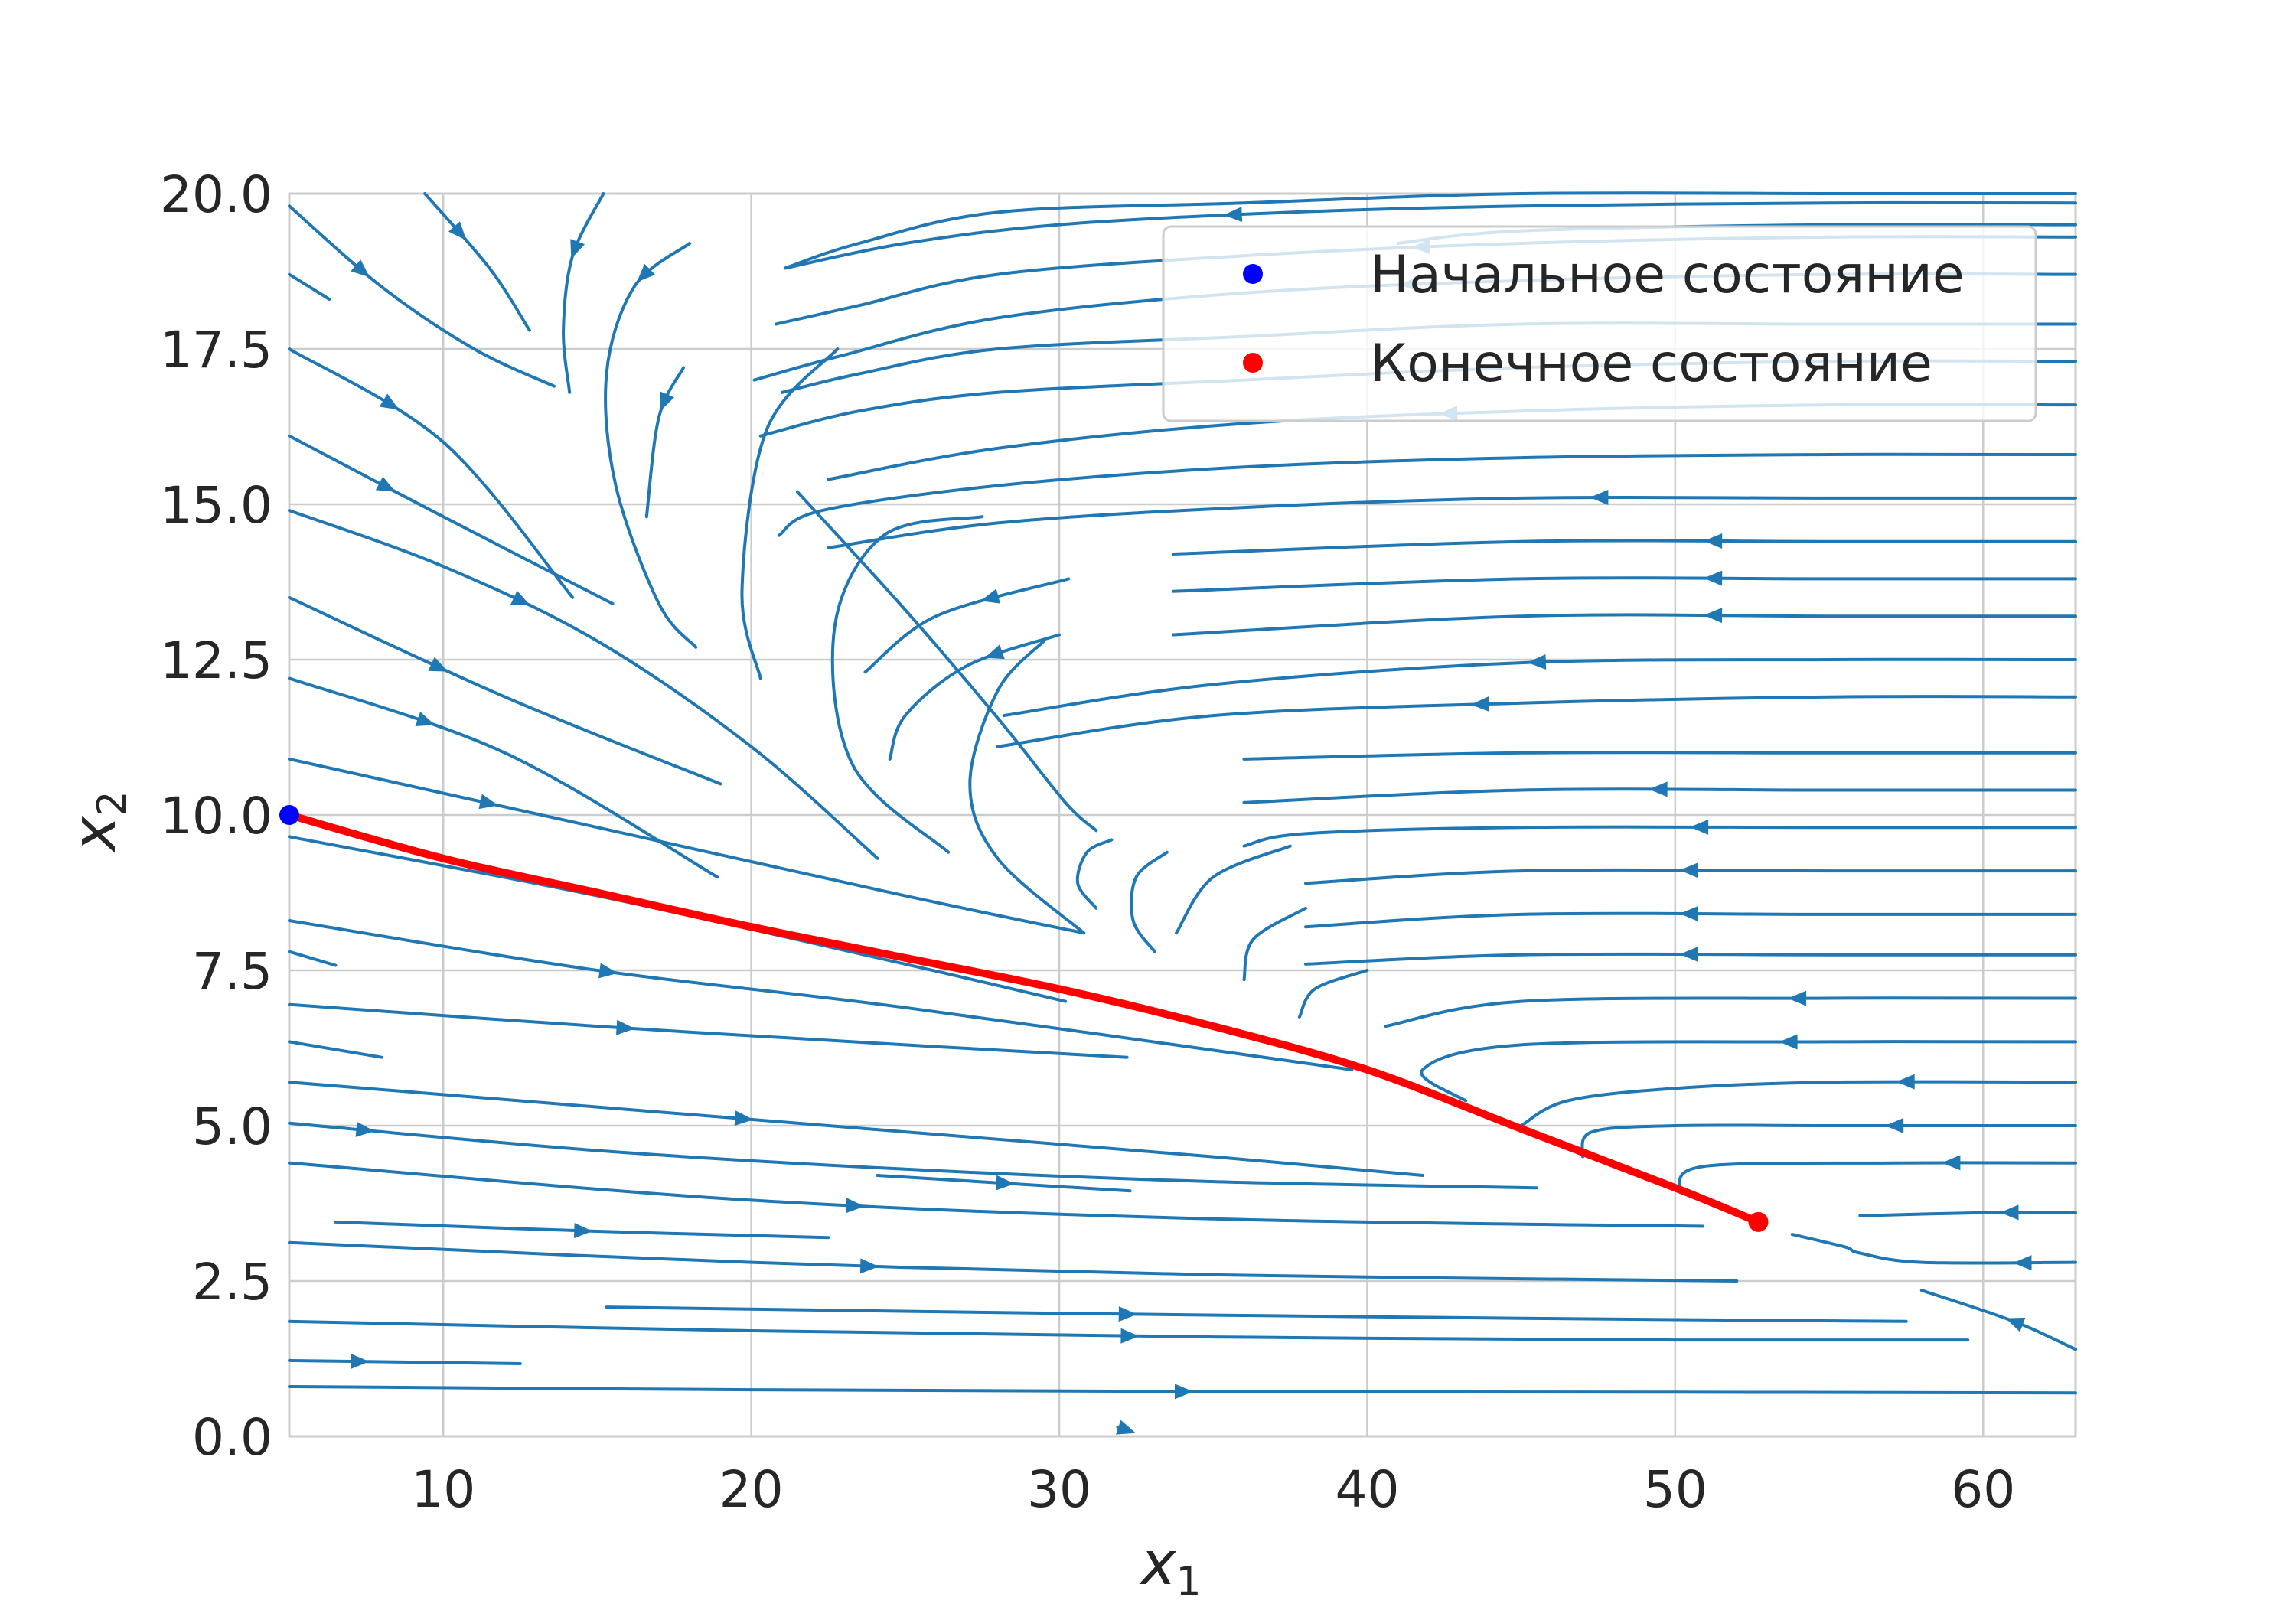 The image size is (2296, 1607). Describe the element at coordinates (1983, 1489) in the screenshot. I see `x-tick-label: 60` at that location.